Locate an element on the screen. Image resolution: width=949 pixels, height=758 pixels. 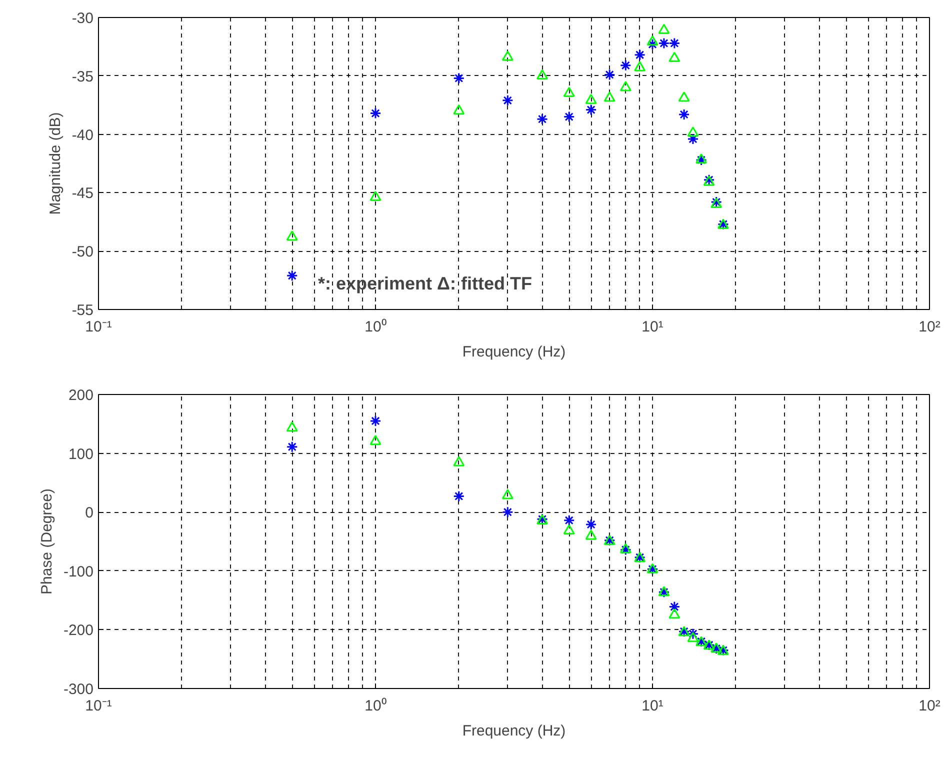
y-tick-label: -55 is located at coordinates (83, 310).